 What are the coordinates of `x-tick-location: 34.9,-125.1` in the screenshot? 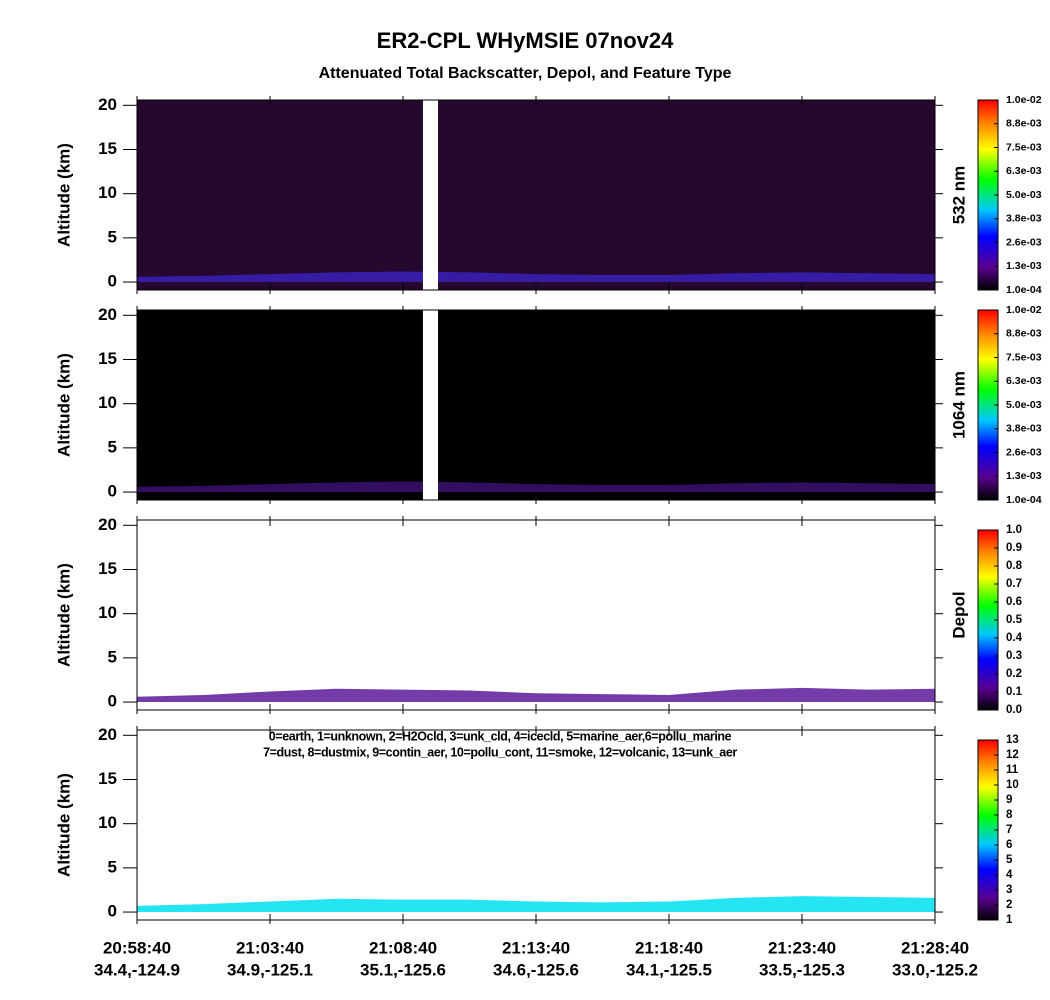 It's located at (270, 969).